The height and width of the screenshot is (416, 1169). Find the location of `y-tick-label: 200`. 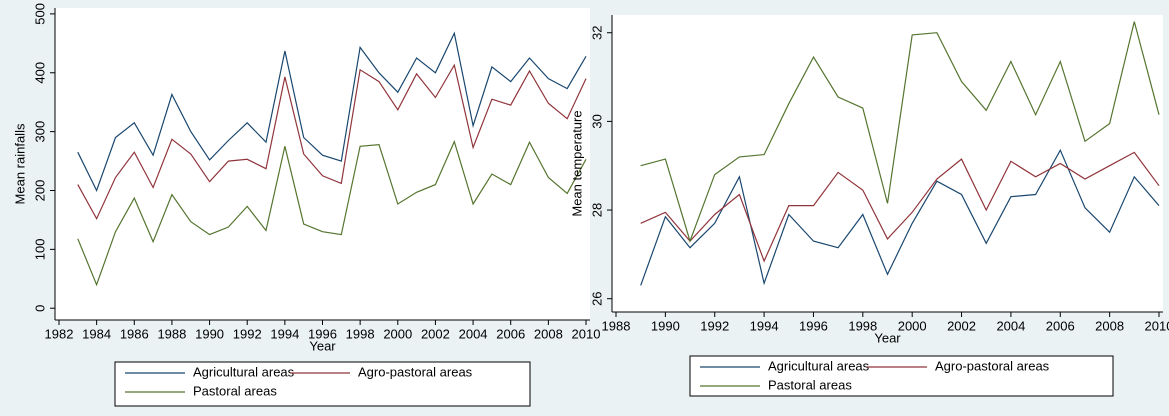

y-tick-label: 200 is located at coordinates (39, 191).